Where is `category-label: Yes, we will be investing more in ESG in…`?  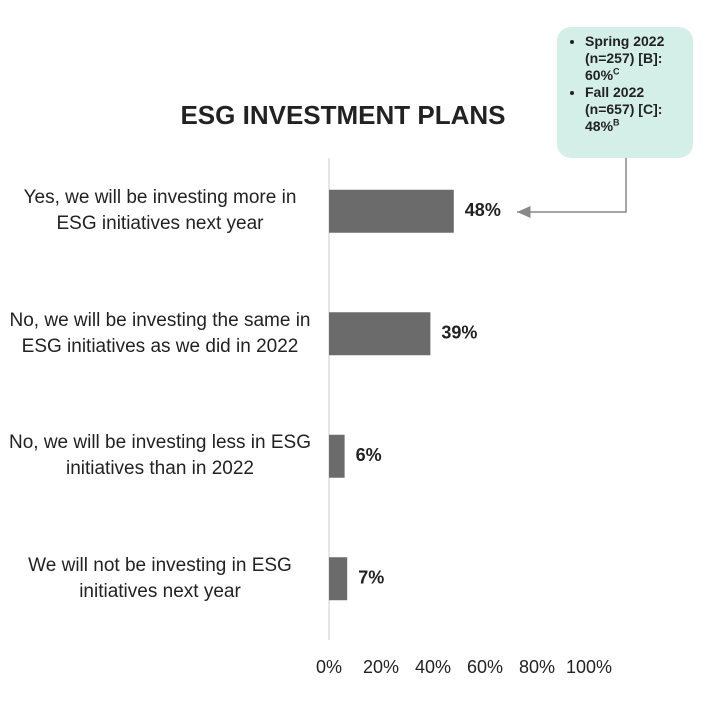
category-label: Yes, we will be investing more in ESG in… is located at coordinates (160, 211).